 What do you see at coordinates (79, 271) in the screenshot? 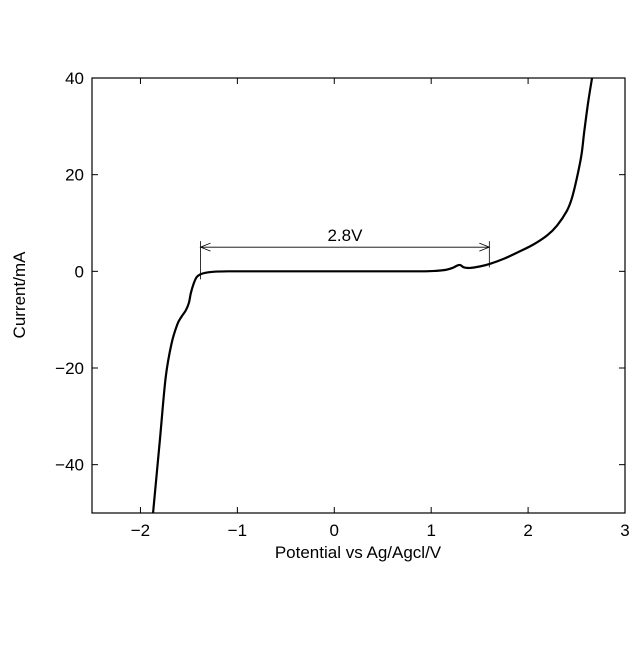
I see `y-tick-label: 0` at bounding box center [79, 271].